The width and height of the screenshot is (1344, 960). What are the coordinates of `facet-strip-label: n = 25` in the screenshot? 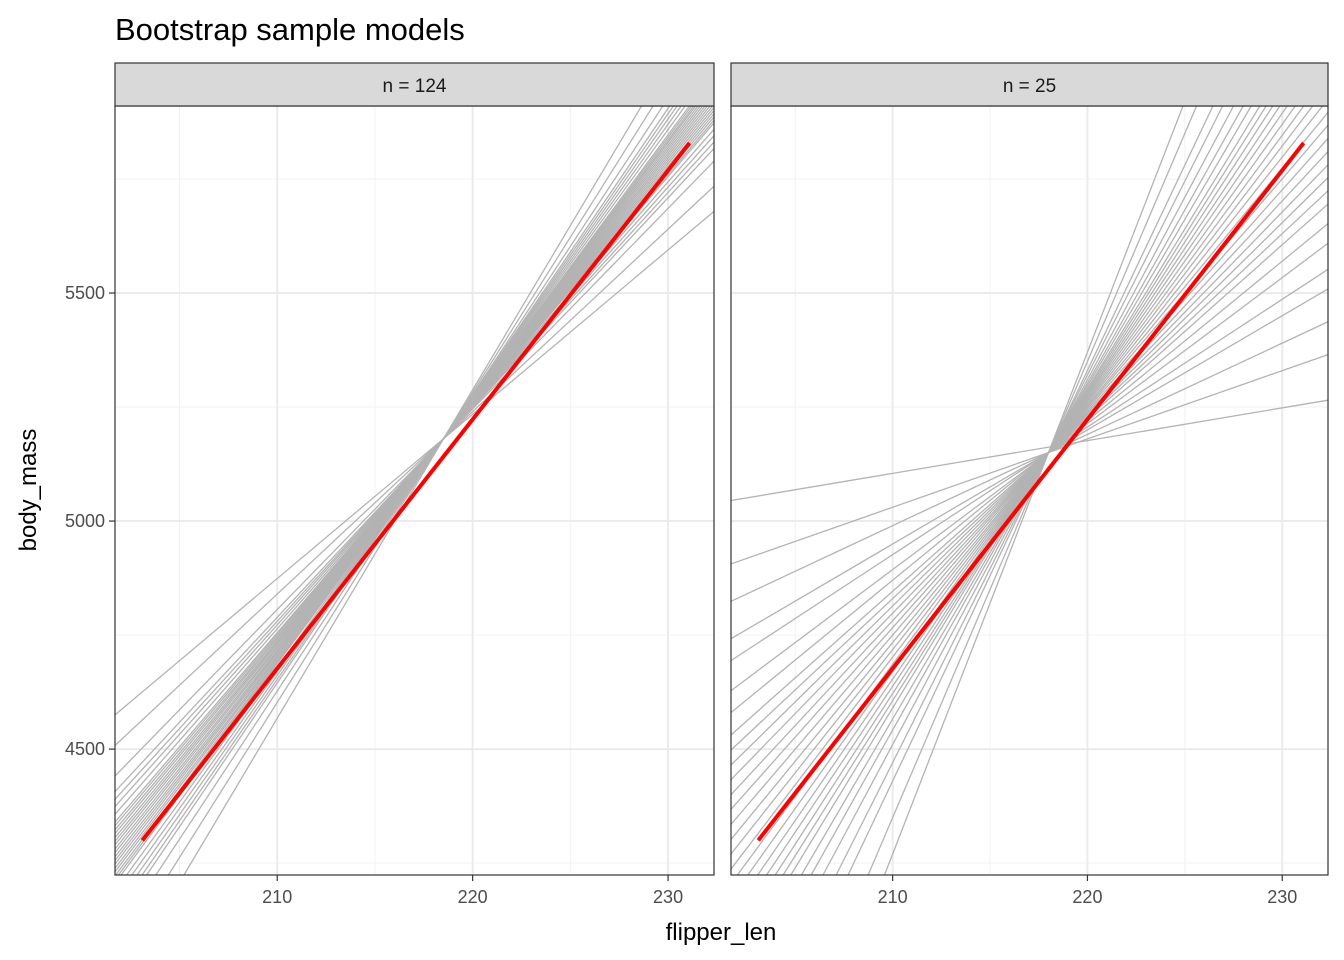 It's located at (1029, 86).